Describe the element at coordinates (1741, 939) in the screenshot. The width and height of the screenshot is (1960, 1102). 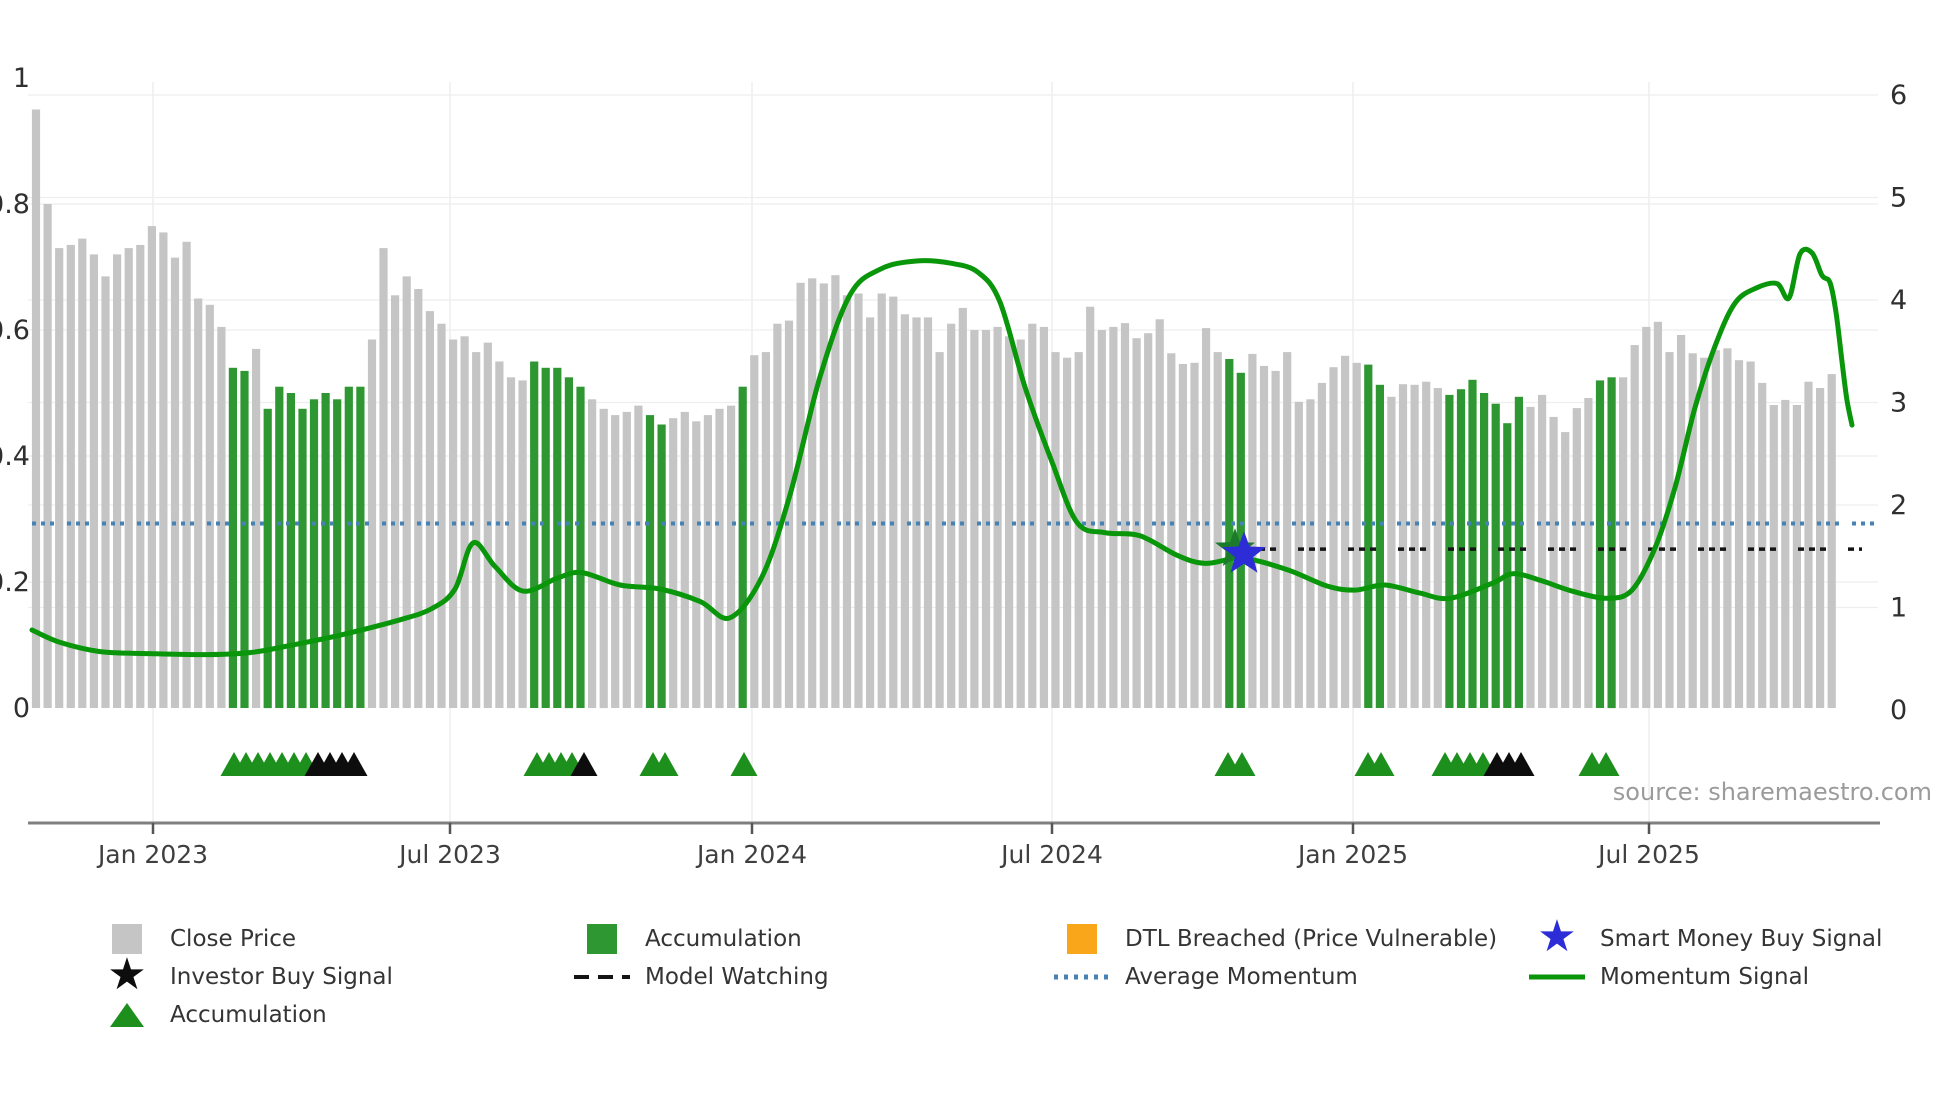
I see `legend-label: Smart Money Buy Signal` at that location.